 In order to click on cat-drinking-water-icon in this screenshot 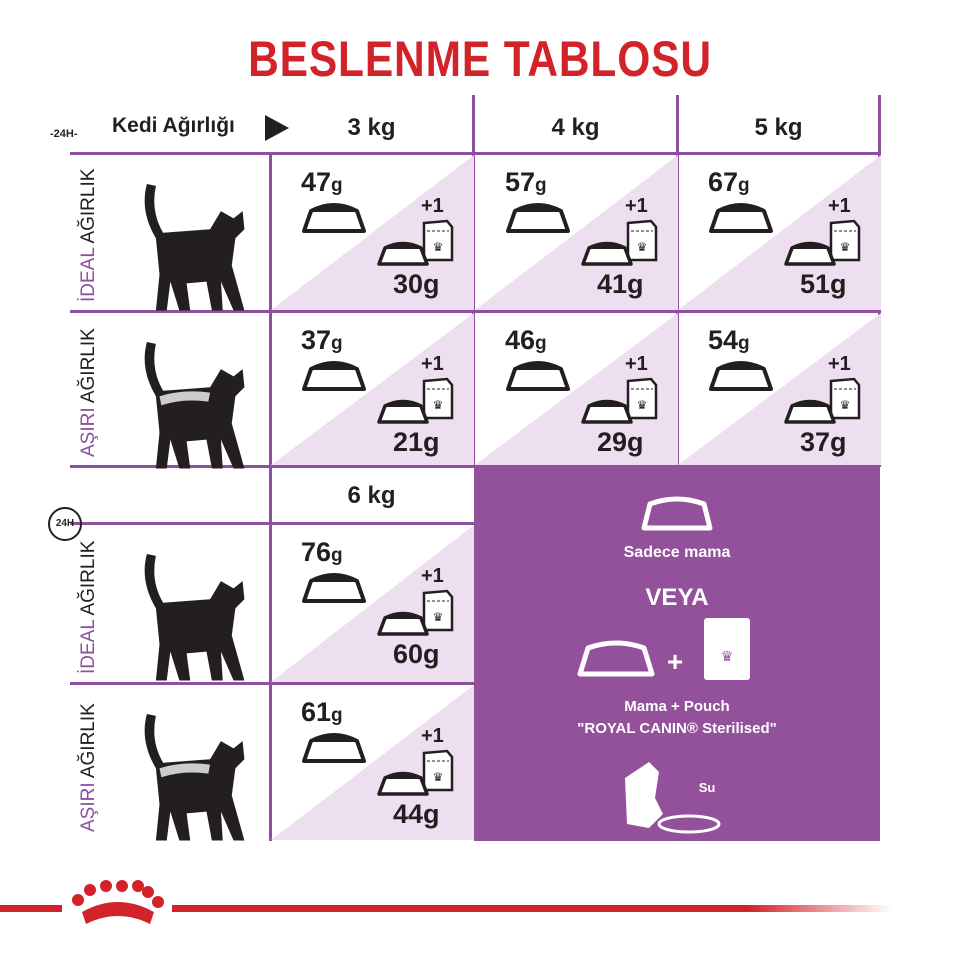, I will do `click(673, 798)`.